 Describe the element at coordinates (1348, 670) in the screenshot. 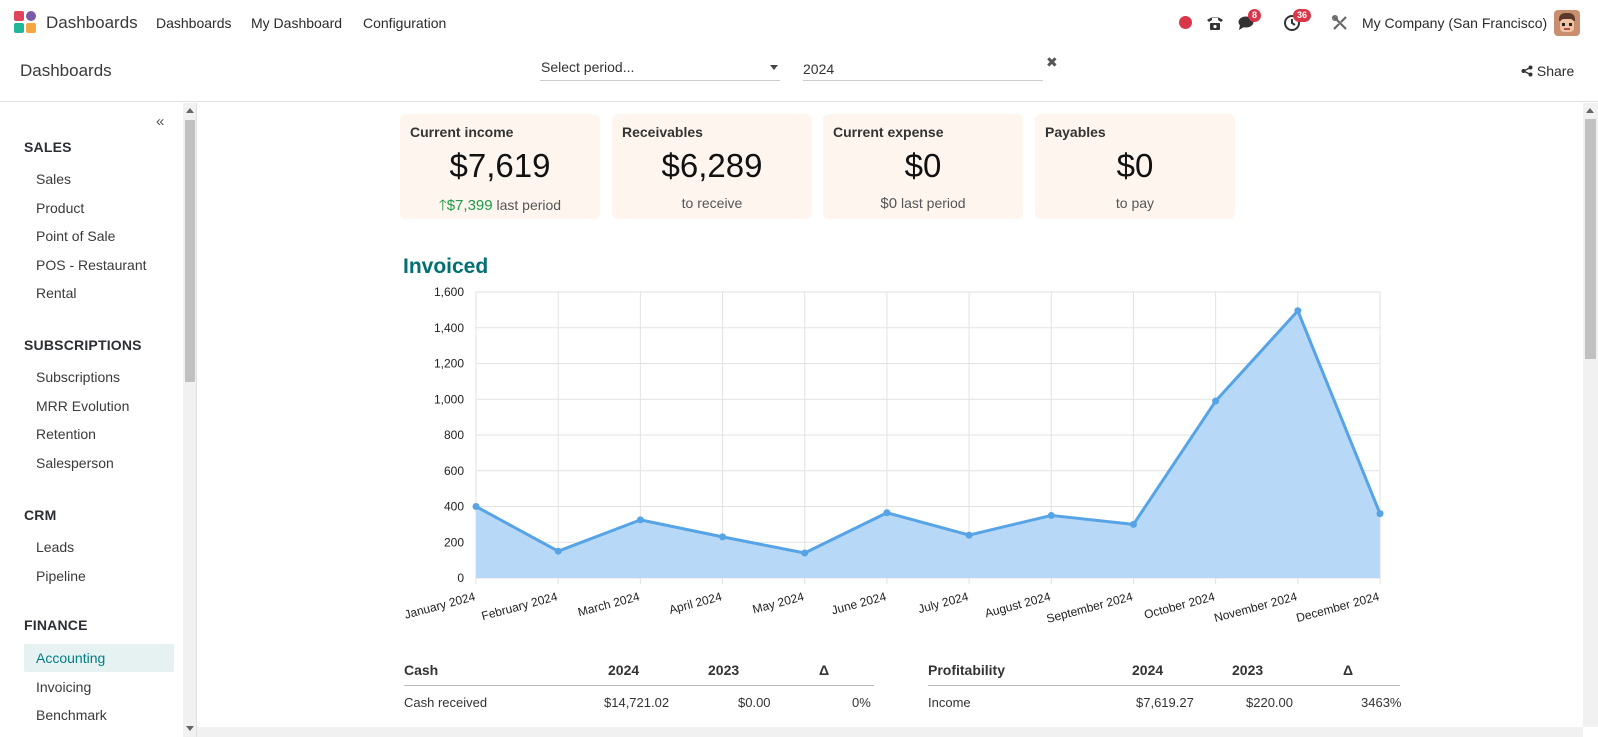

I see `profit-header-delta: Δ` at that location.